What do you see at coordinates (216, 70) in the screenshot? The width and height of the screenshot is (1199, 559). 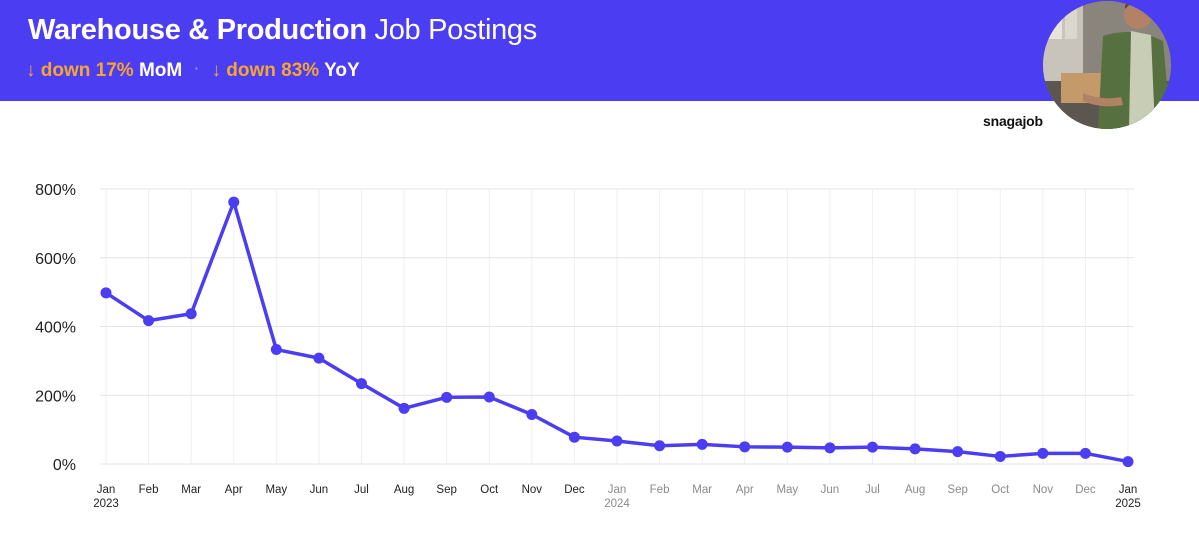 I see `yoy-arrow-icon: ↓` at bounding box center [216, 70].